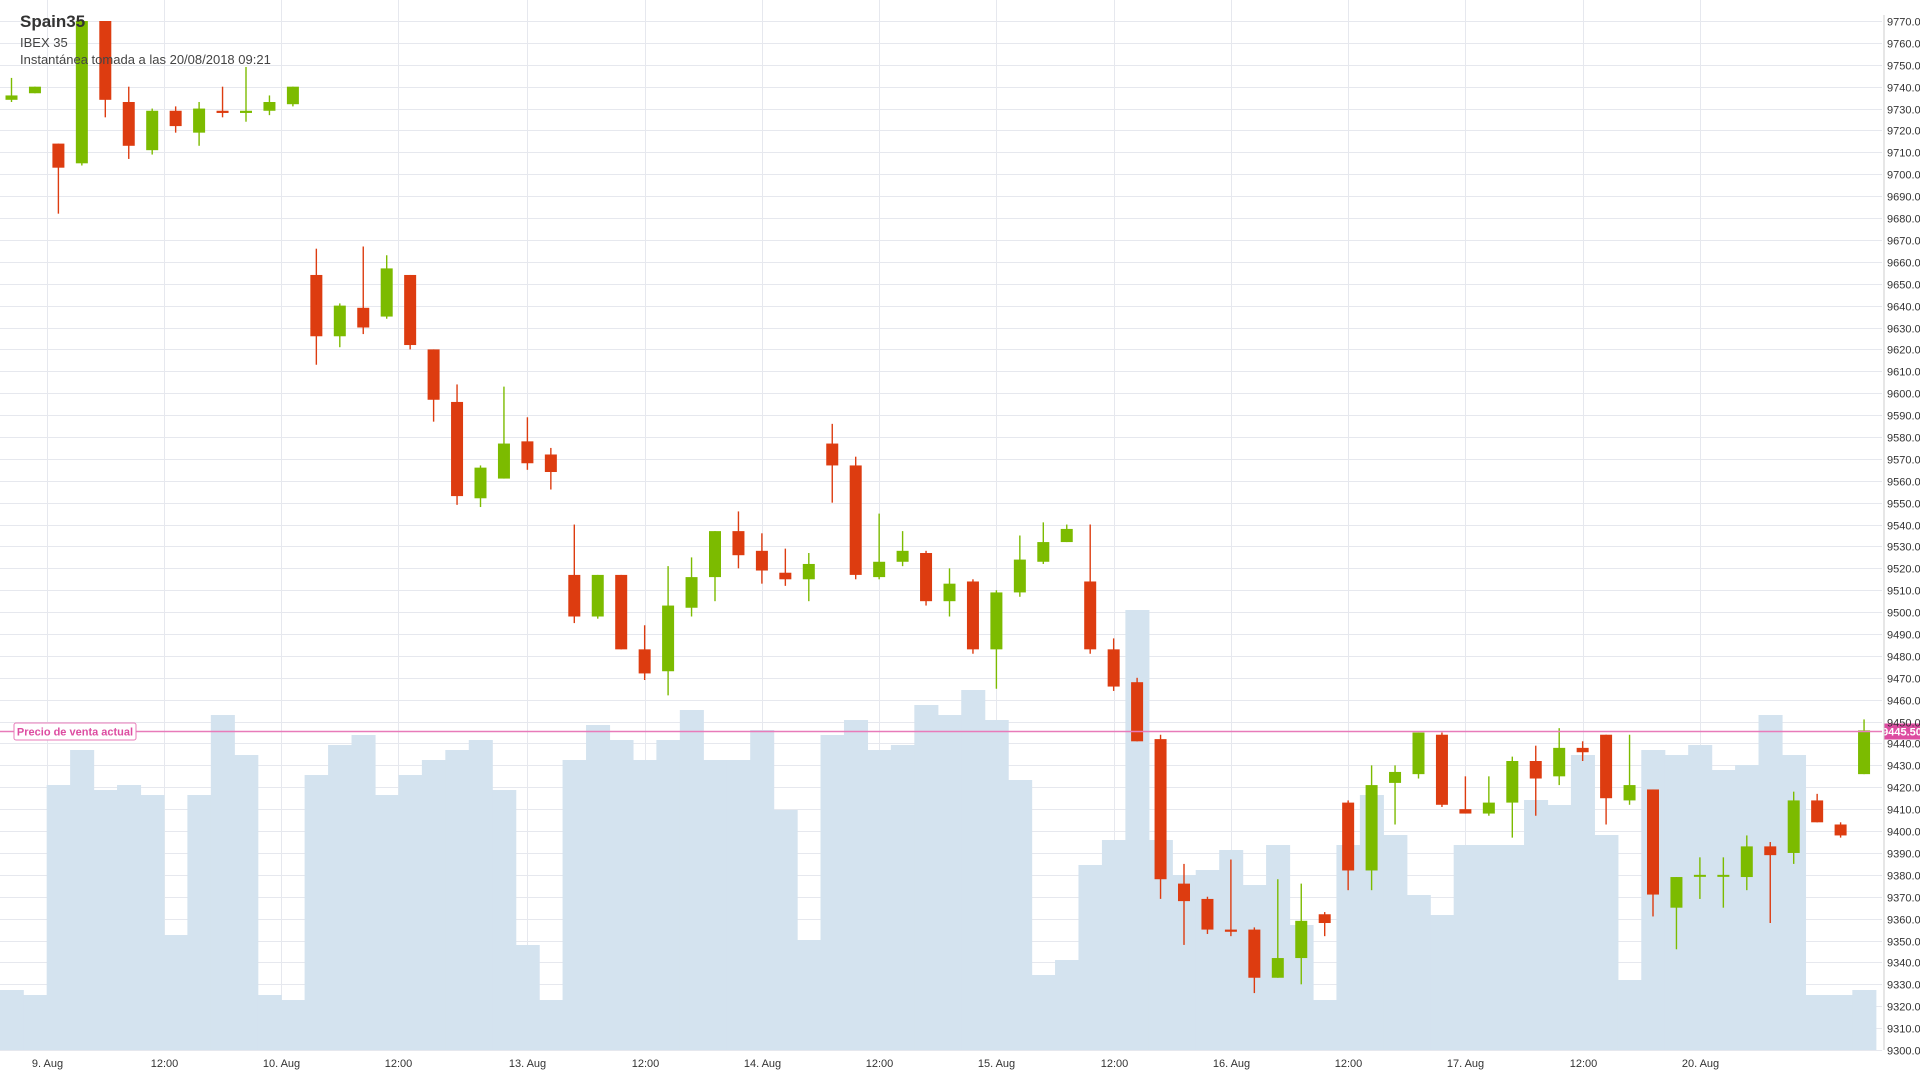 The width and height of the screenshot is (1920, 1080). What do you see at coordinates (1903, 308) in the screenshot?
I see `y-tick-label: 9640.00` at bounding box center [1903, 308].